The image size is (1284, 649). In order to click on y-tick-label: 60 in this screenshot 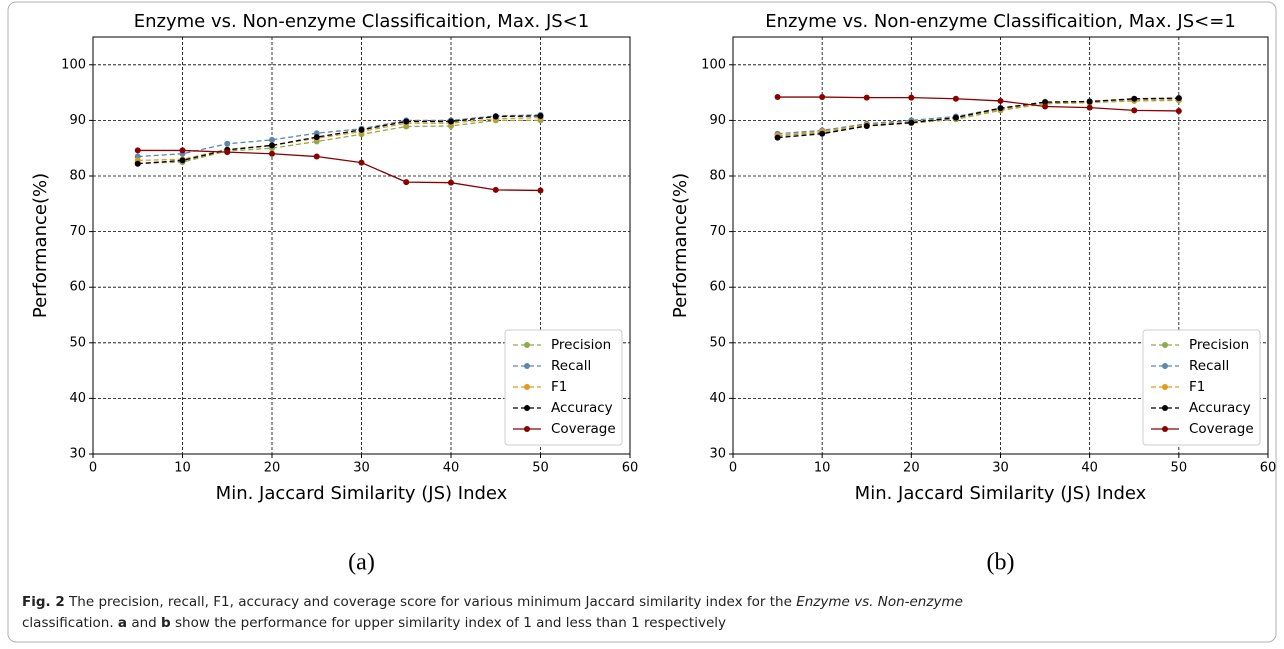, I will do `click(77, 287)`.